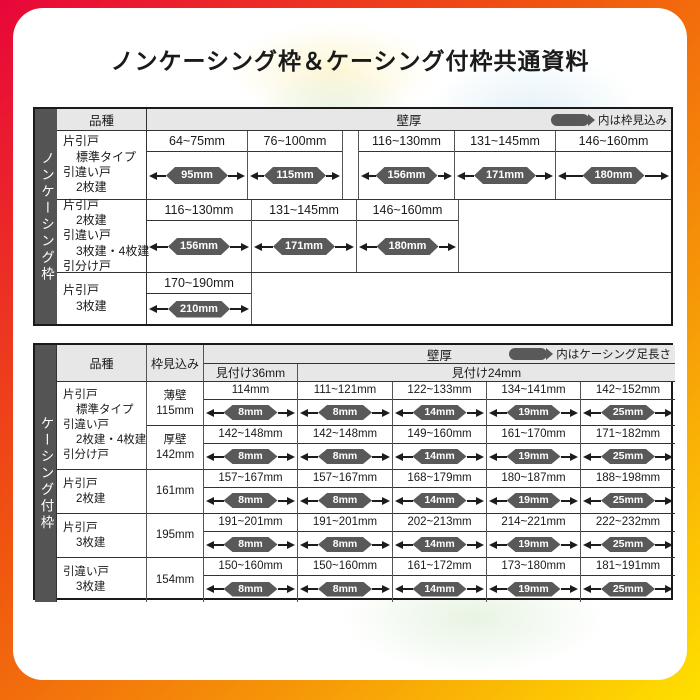 The height and width of the screenshot is (700, 700). What do you see at coordinates (439, 567) in the screenshot?
I see `wall-range: 161~172mm` at bounding box center [439, 567].